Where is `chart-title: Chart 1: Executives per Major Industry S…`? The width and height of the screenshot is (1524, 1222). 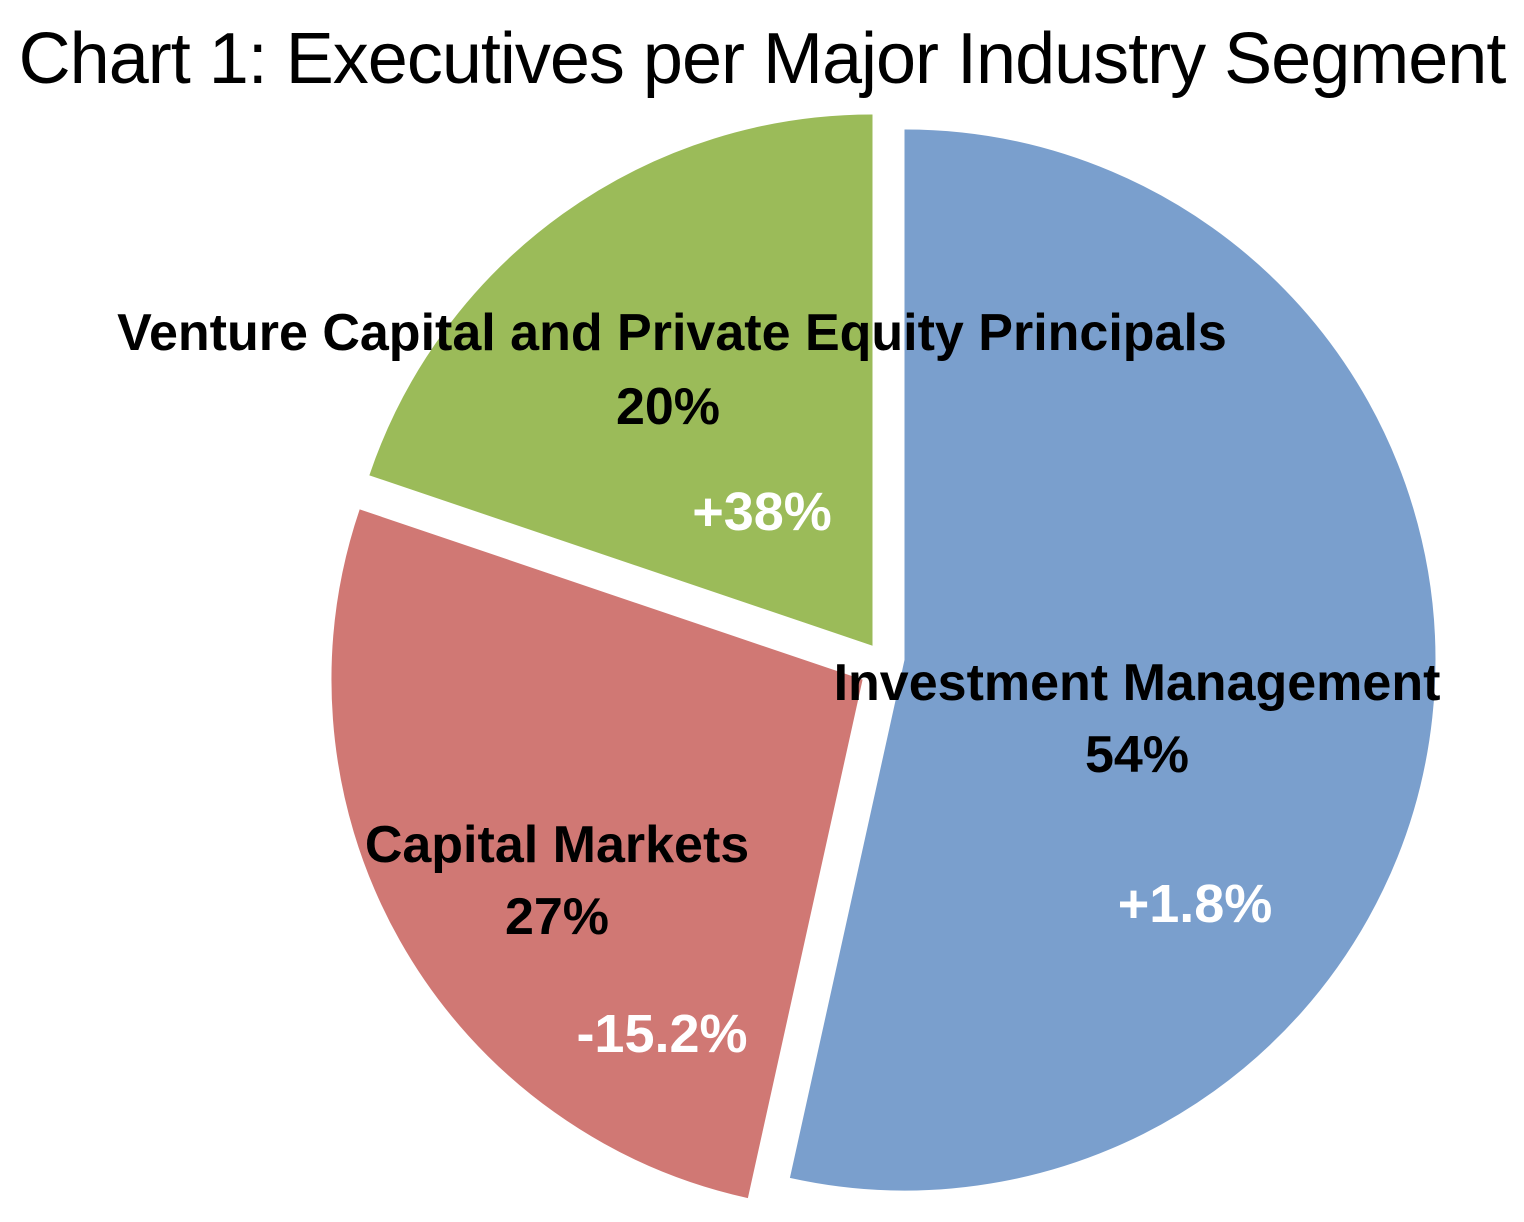 chart-title: Chart 1: Executives per Major Industry S… is located at coordinates (762, 59).